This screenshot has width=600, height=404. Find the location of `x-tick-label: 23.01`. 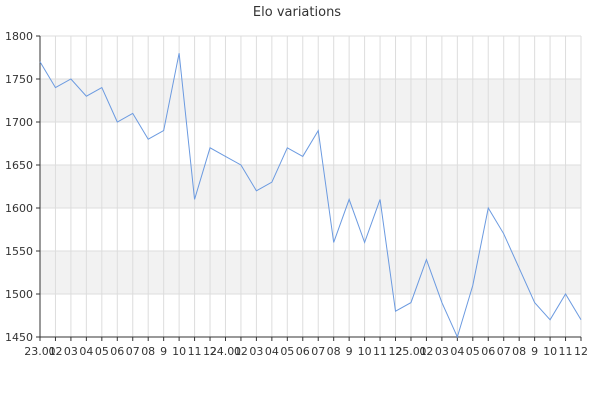

x-tick-label: 23.01 is located at coordinates (40, 351).